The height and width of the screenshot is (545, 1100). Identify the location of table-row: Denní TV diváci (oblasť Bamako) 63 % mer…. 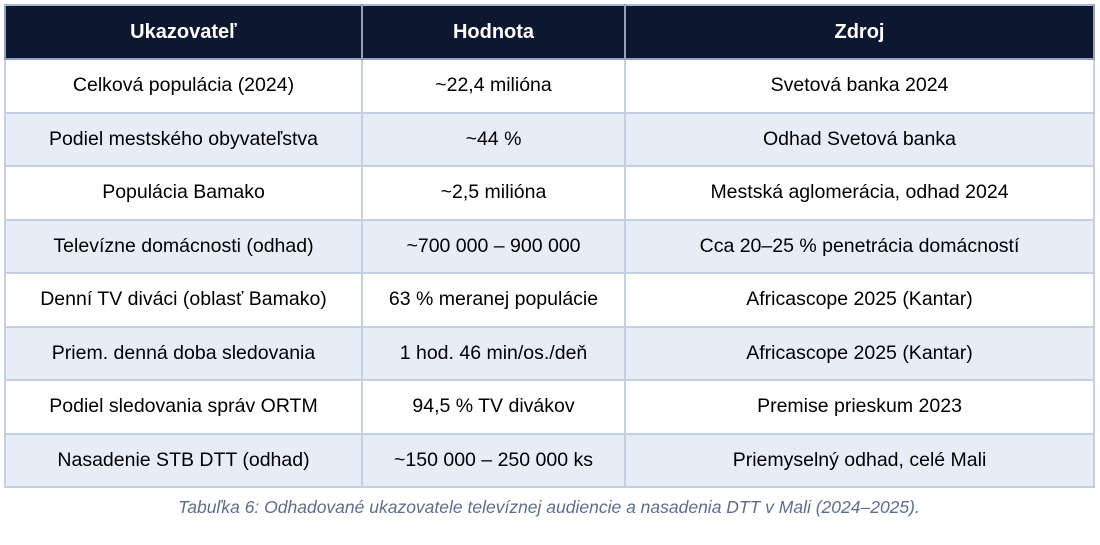
(549, 300).